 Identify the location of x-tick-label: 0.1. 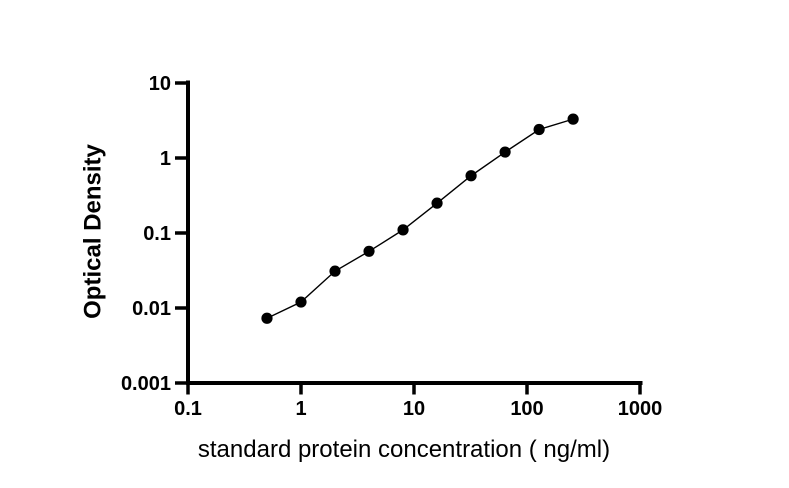
(188, 409).